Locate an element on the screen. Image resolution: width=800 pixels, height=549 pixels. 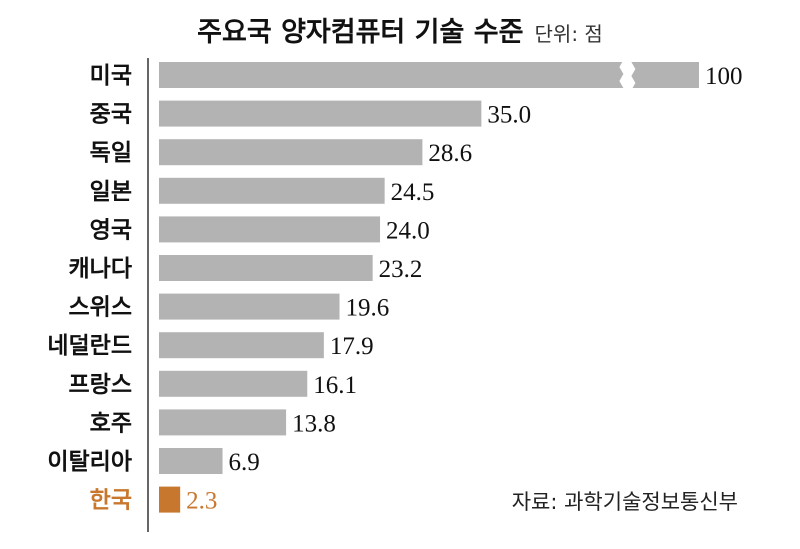
category-label: 영국 is located at coordinates (111, 230).